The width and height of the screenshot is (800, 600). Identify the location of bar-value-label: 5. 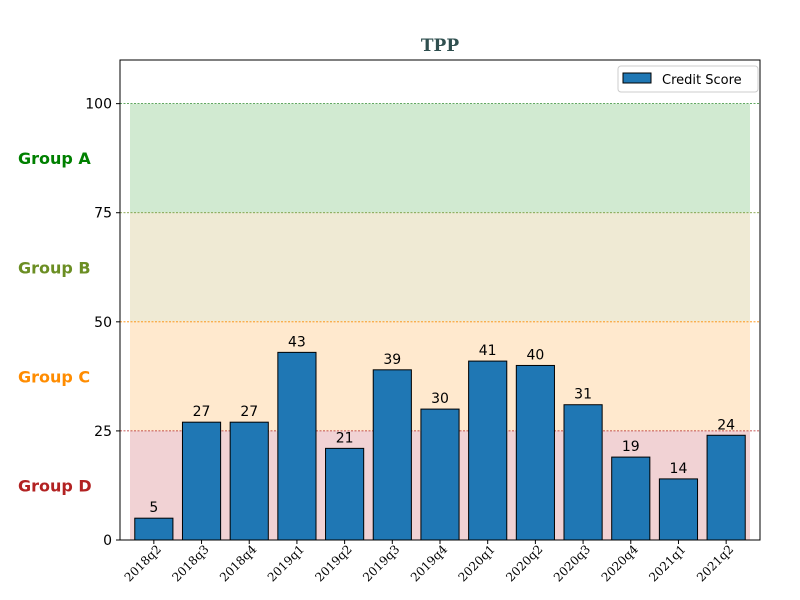
(153, 508).